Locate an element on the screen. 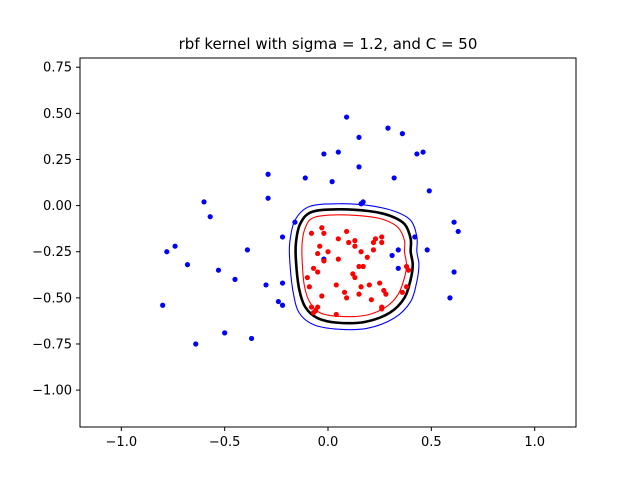 The image size is (640, 480). contour-margin-inner is located at coordinates (354, 266).